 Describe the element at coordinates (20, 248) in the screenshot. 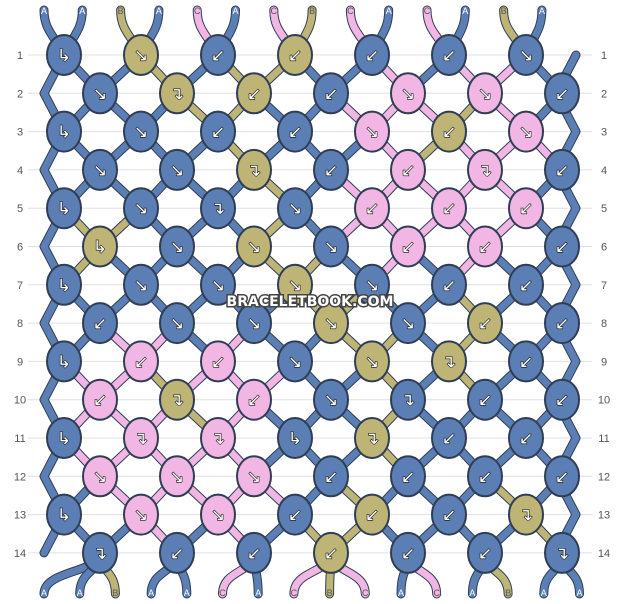

I see `row-number-left: 6` at that location.